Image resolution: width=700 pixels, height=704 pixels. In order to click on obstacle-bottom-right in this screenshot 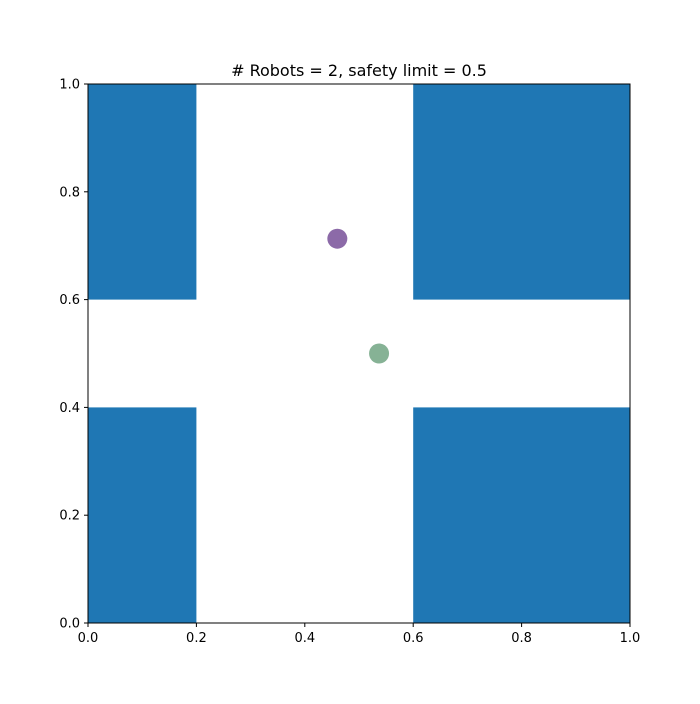, I will do `click(521, 515)`.